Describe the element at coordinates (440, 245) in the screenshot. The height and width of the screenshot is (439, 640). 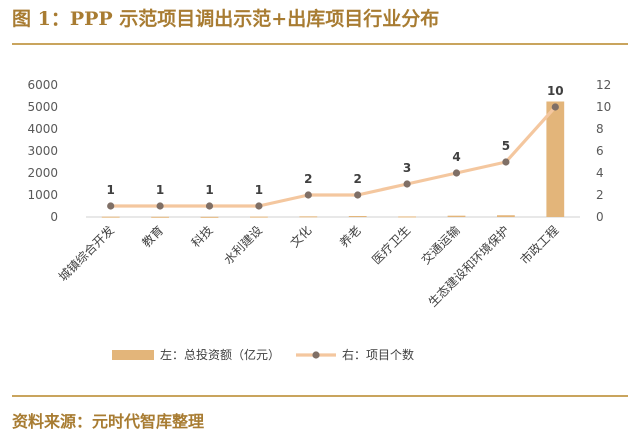
I see `x-tick-label: 交通运输` at that location.